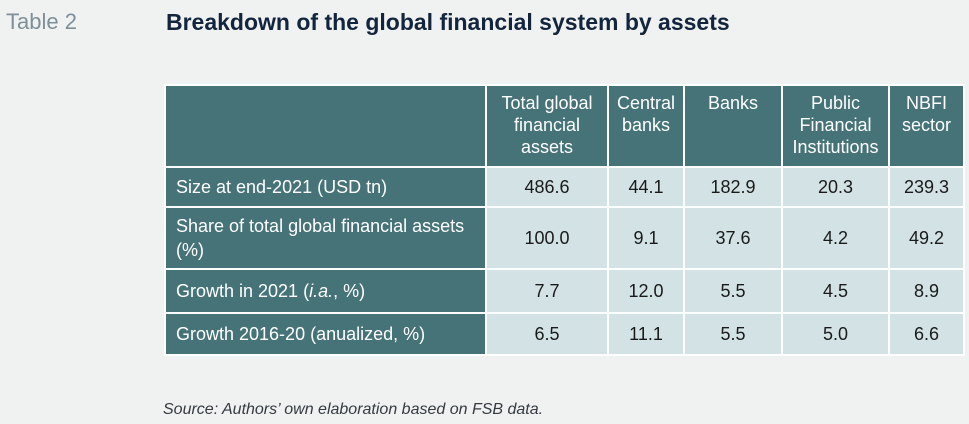 This screenshot has height=424, width=969. Describe the element at coordinates (835, 187) in the screenshot. I see `cell-value: 20.3` at that location.